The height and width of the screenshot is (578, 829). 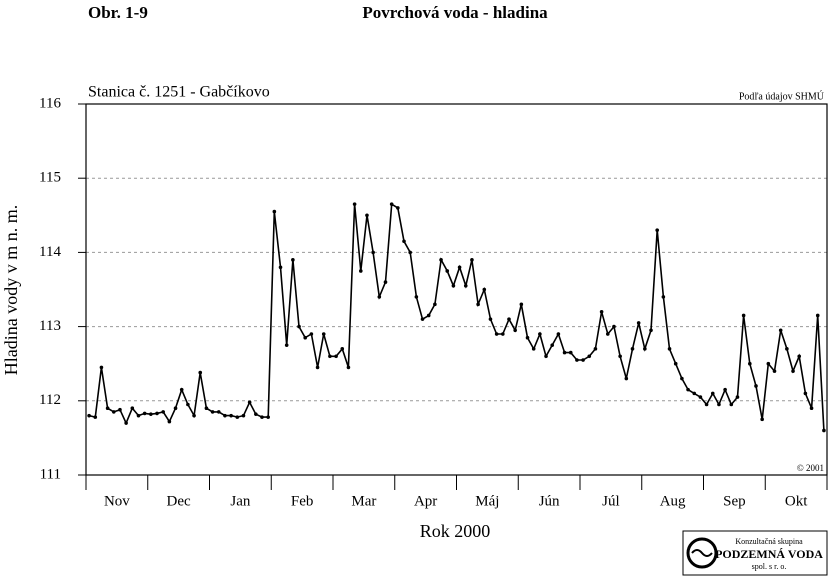 What do you see at coordinates (549, 501) in the screenshot?
I see `x-tick-label: Jún` at bounding box center [549, 501].